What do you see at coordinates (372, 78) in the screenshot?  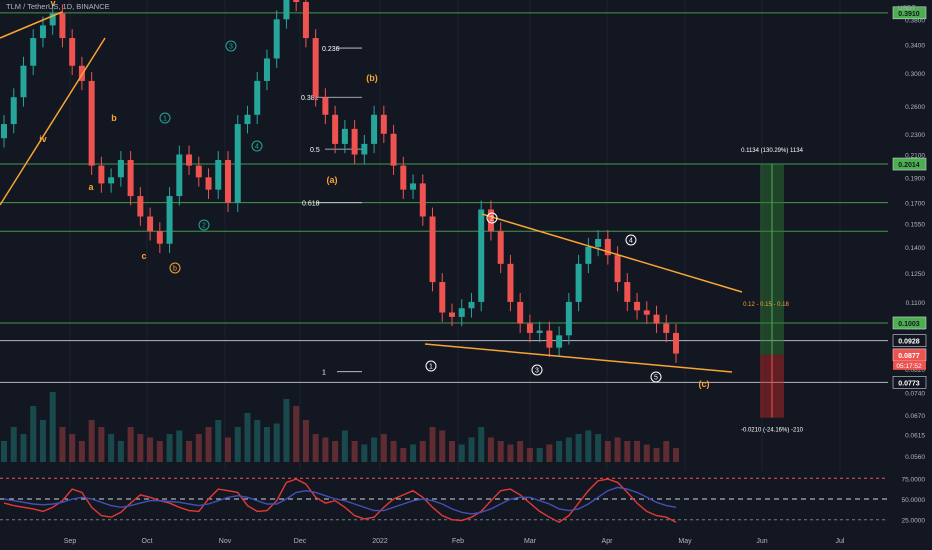 I see `wave-label: (b)` at bounding box center [372, 78].